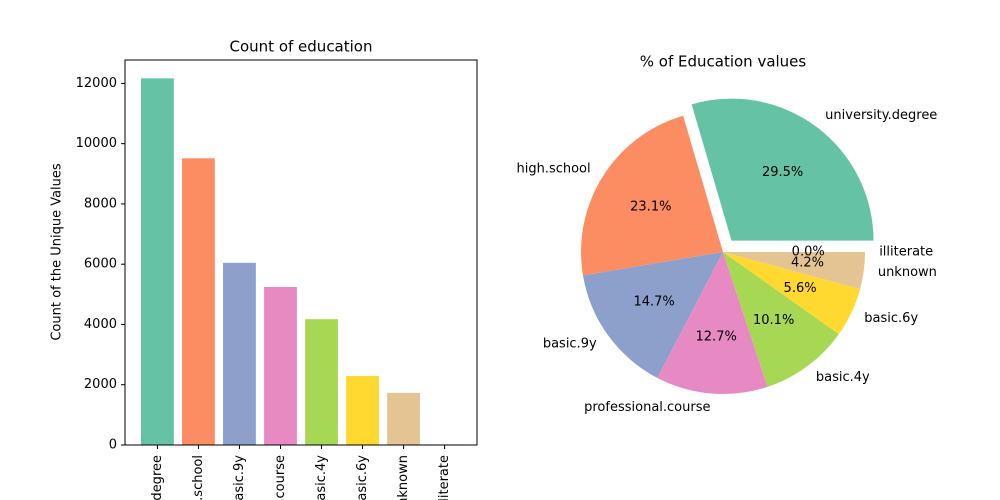 The width and height of the screenshot is (1000, 500). I want to click on percent-label: 29.5%, so click(782, 172).